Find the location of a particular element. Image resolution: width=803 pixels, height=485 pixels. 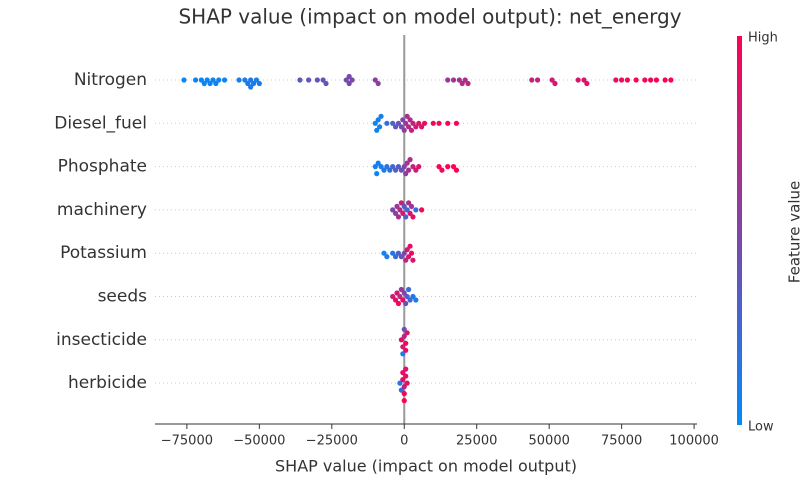

colorbar-low: Low is located at coordinates (761, 427).